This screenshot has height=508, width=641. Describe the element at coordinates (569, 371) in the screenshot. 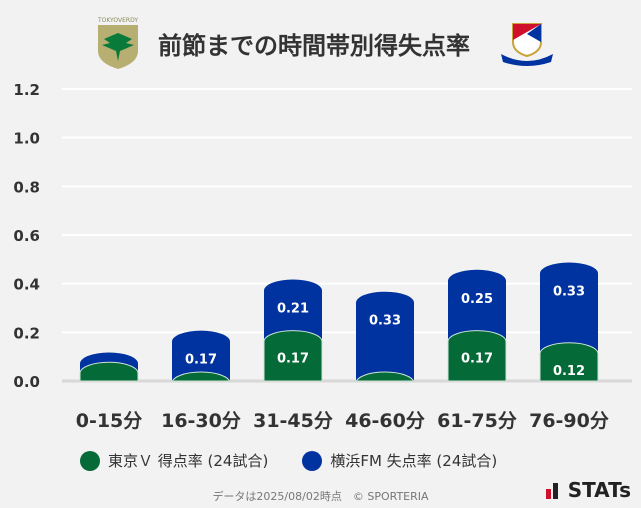

I see `data-label: 0.12` at that location.